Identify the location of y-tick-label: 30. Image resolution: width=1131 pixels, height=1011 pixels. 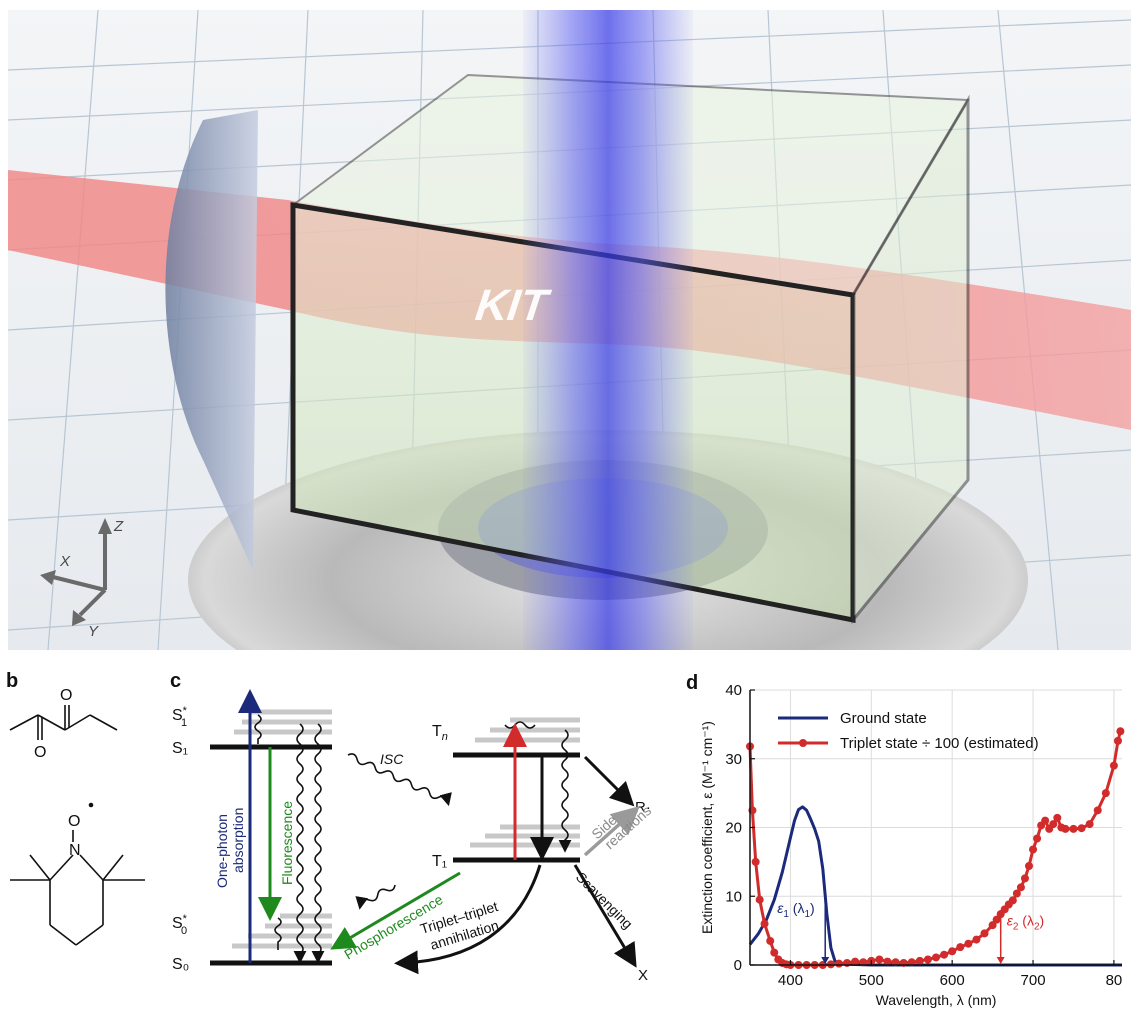
(733, 759).